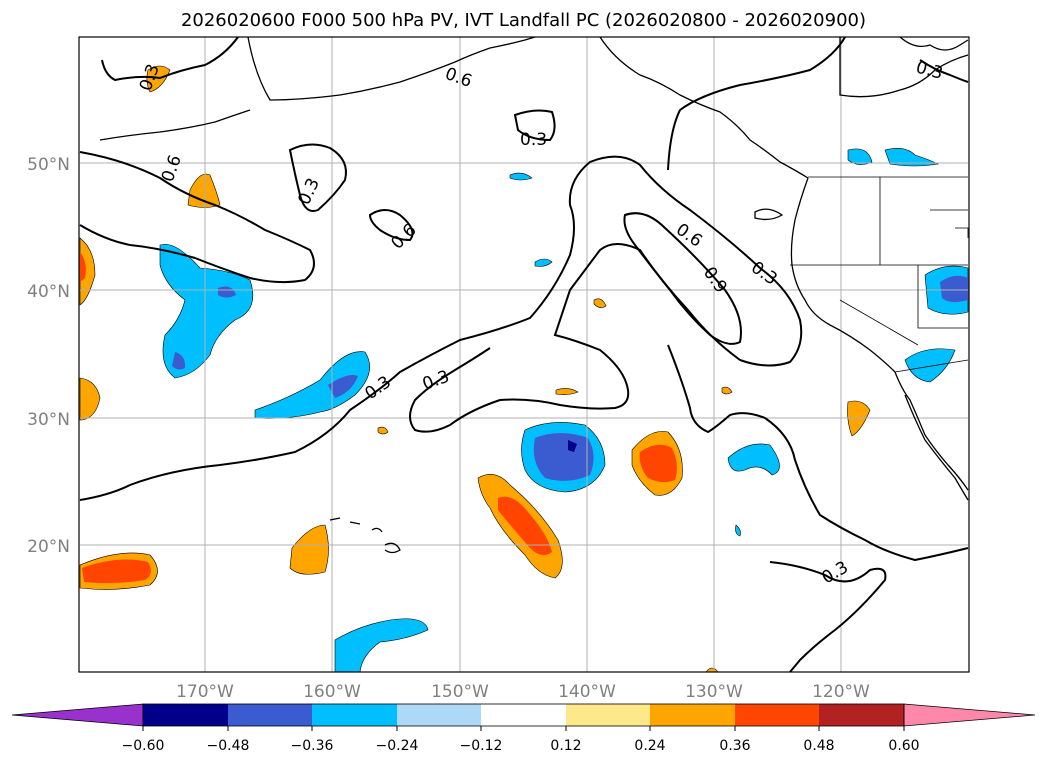 The image size is (1047, 765). Describe the element at coordinates (481, 746) in the screenshot. I see `colorbar-tick-label: −0.12` at that location.